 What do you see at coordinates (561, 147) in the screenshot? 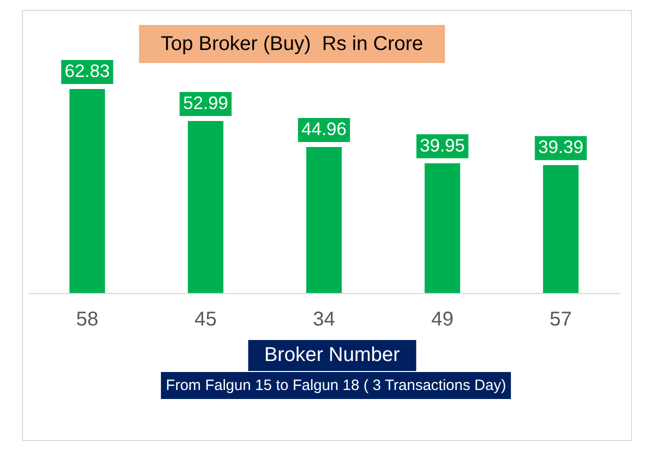
I see `data-label: 39.39` at bounding box center [561, 147].